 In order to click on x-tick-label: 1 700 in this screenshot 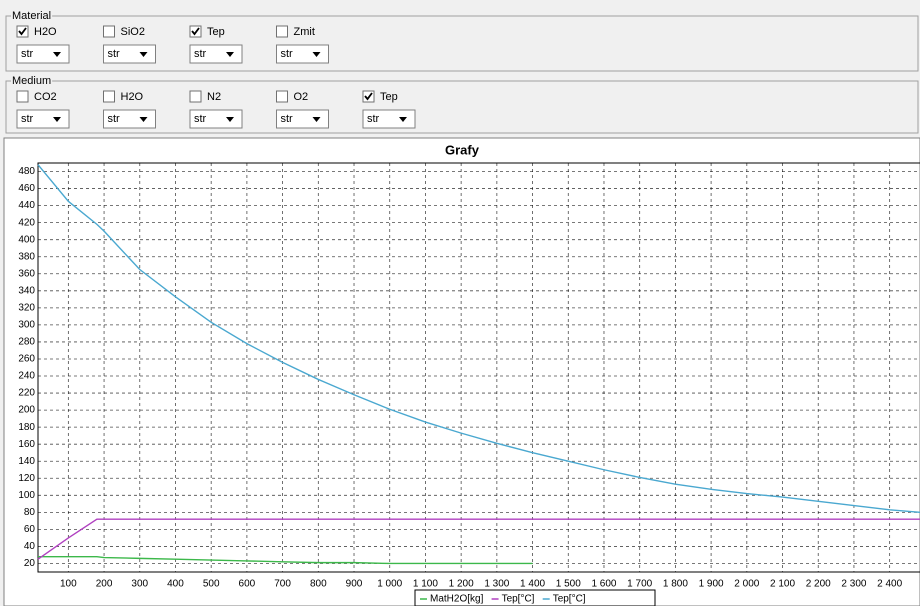, I will do `click(639, 584)`.